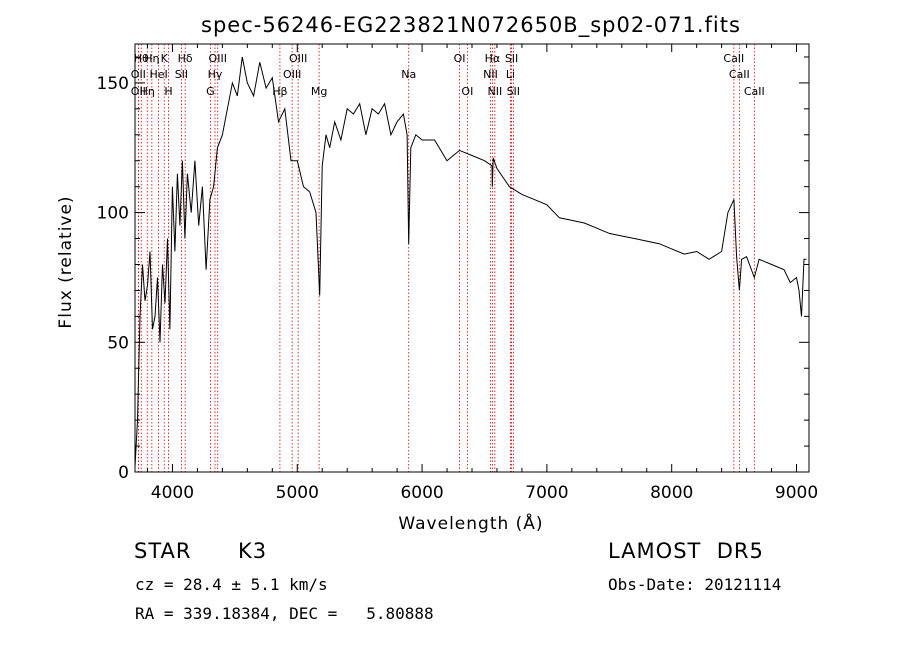  Describe the element at coordinates (408, 74) in the screenshot. I see `line-marker-label-17: Na` at that location.